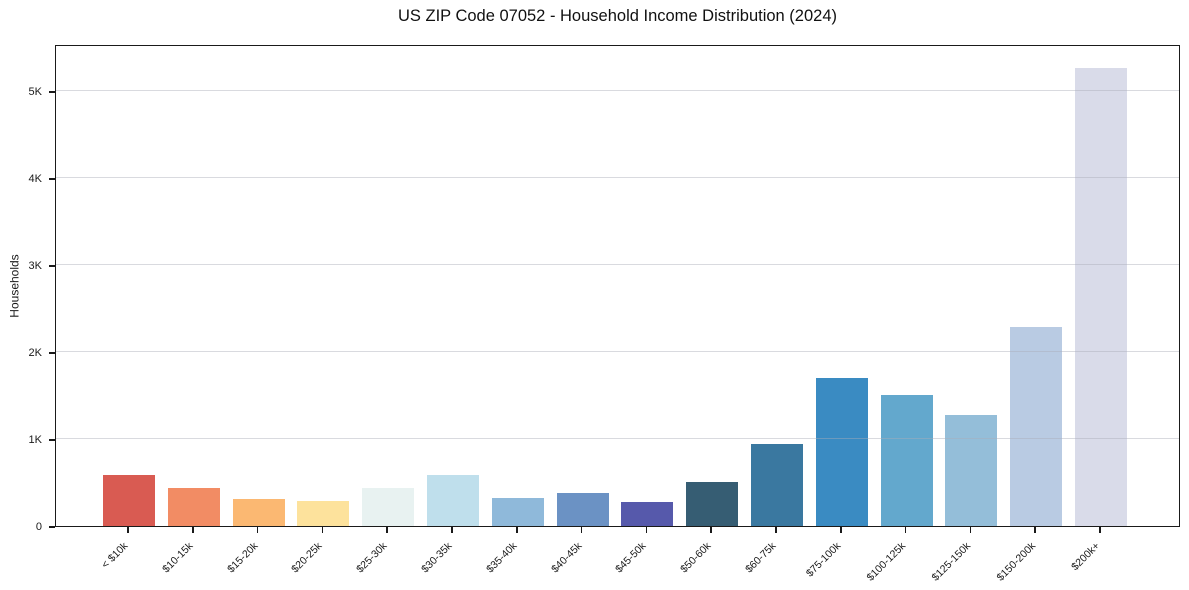 The image size is (1189, 590). What do you see at coordinates (631, 558) in the screenshot?
I see `x-tick-label: $45-50k` at bounding box center [631, 558].